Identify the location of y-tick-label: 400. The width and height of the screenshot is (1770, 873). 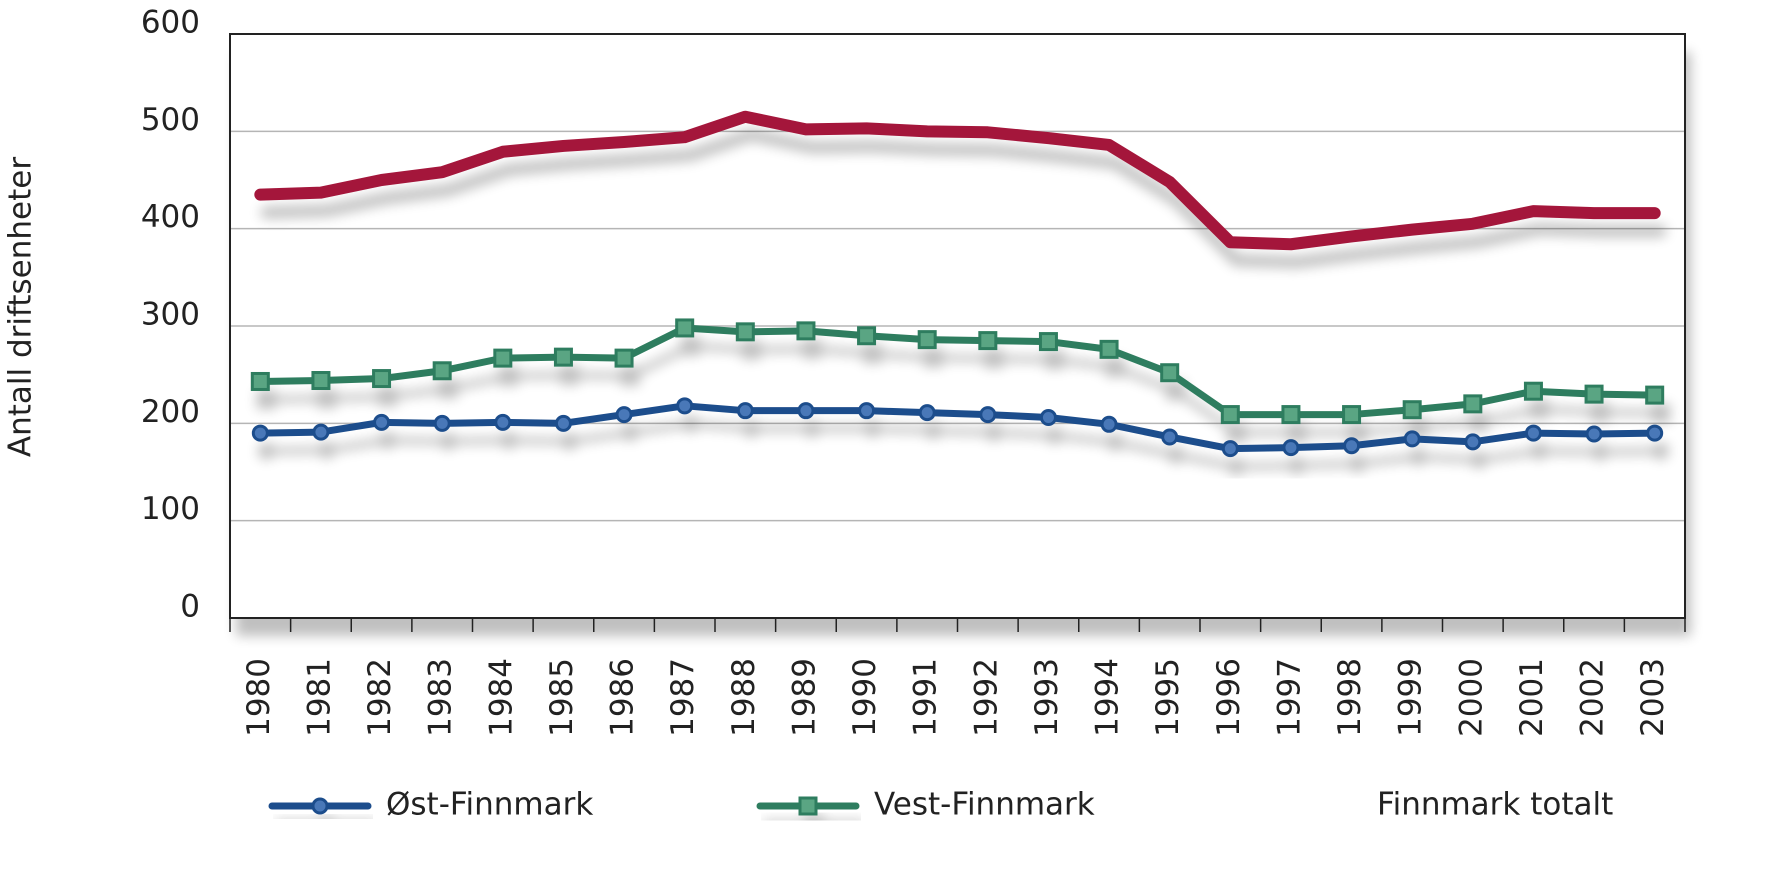
(170, 217).